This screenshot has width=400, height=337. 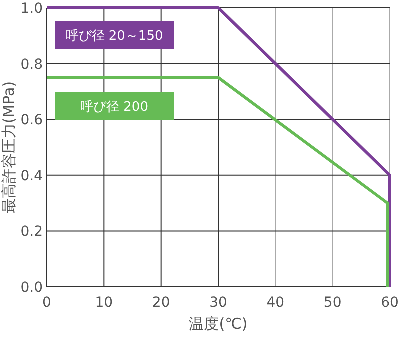 I want to click on y-axis-title: 最高許容圧力(MPa), so click(x=9, y=147).